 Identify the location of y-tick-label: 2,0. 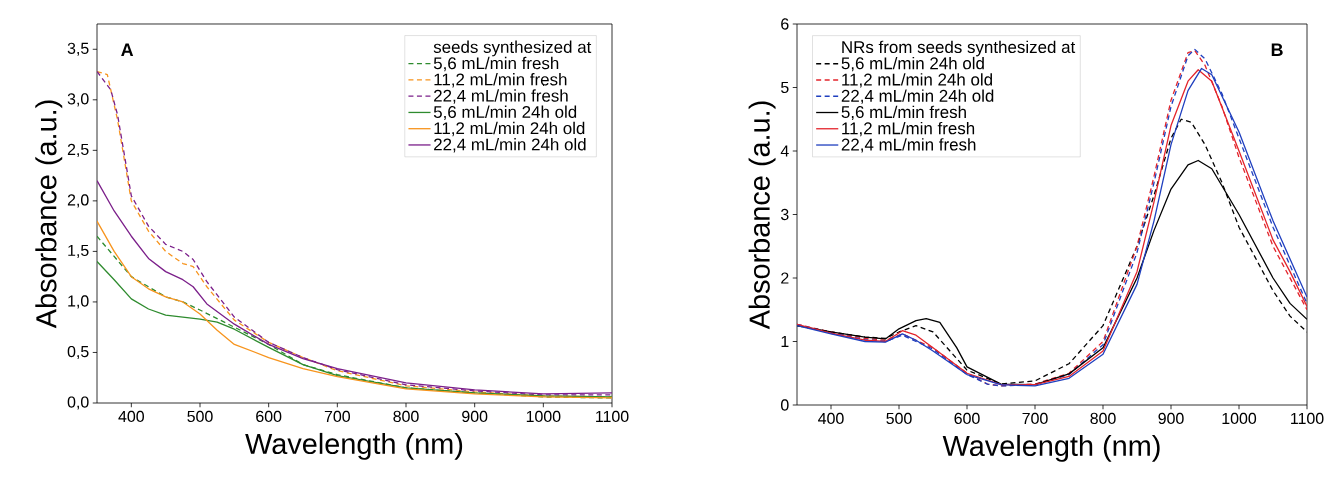
(78, 201).